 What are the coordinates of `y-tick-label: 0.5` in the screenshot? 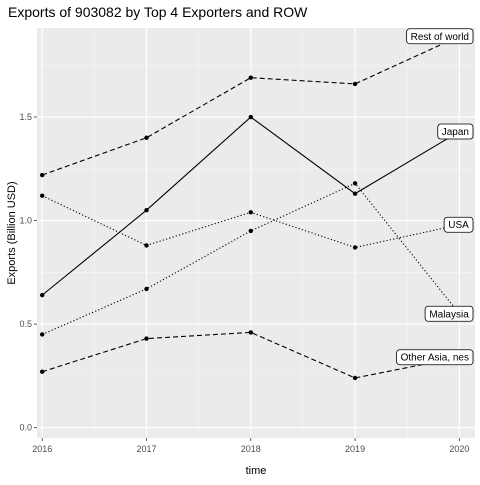 It's located at (25, 324).